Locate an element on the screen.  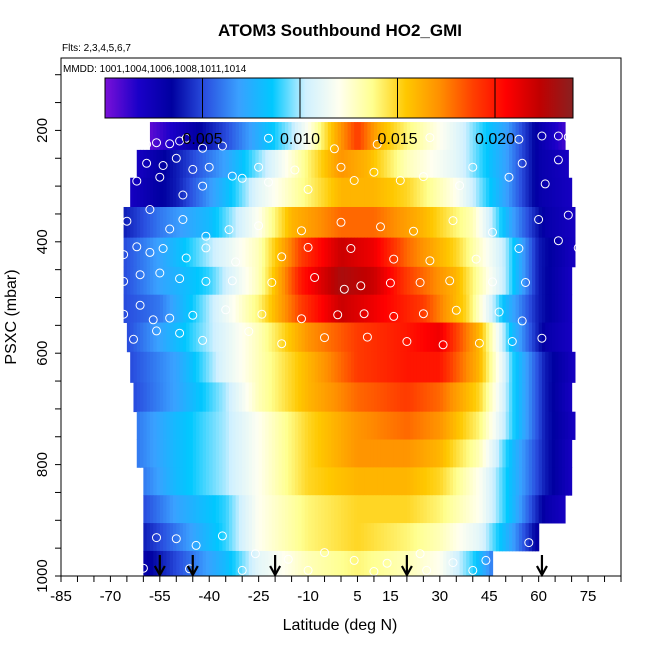
colorbar-tick-label: 0.015 is located at coordinates (397, 139).